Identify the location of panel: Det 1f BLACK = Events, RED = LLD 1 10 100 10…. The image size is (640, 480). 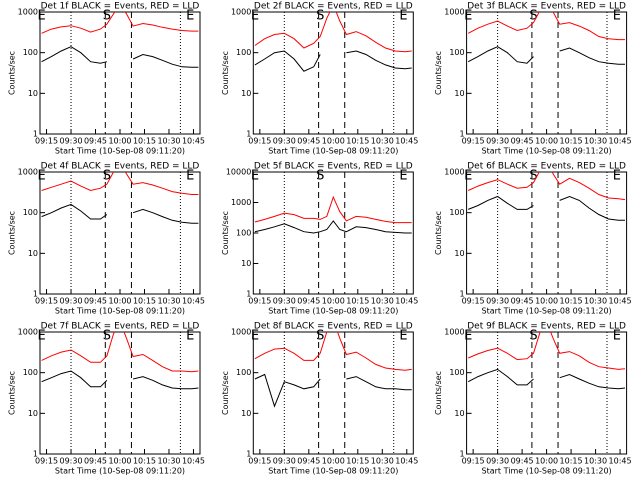
(107, 79).